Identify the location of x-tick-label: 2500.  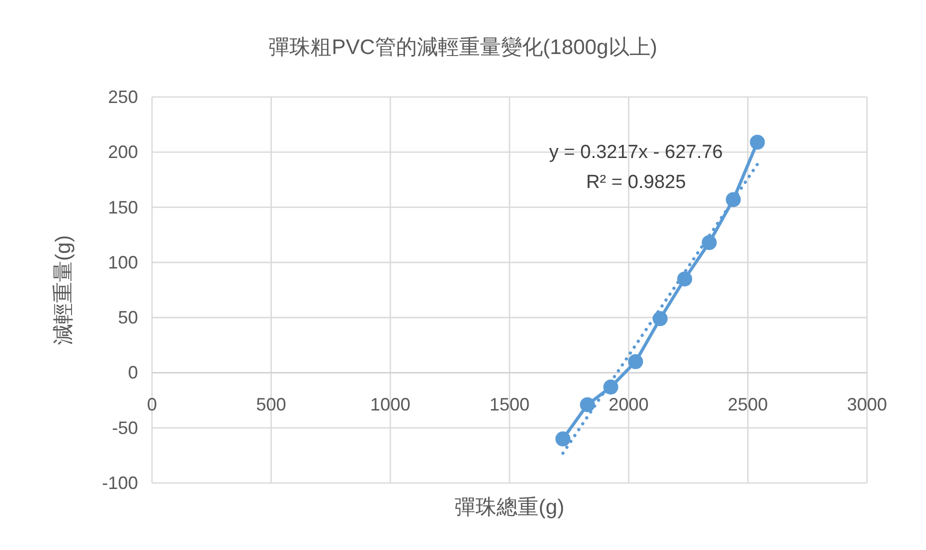
(748, 404).